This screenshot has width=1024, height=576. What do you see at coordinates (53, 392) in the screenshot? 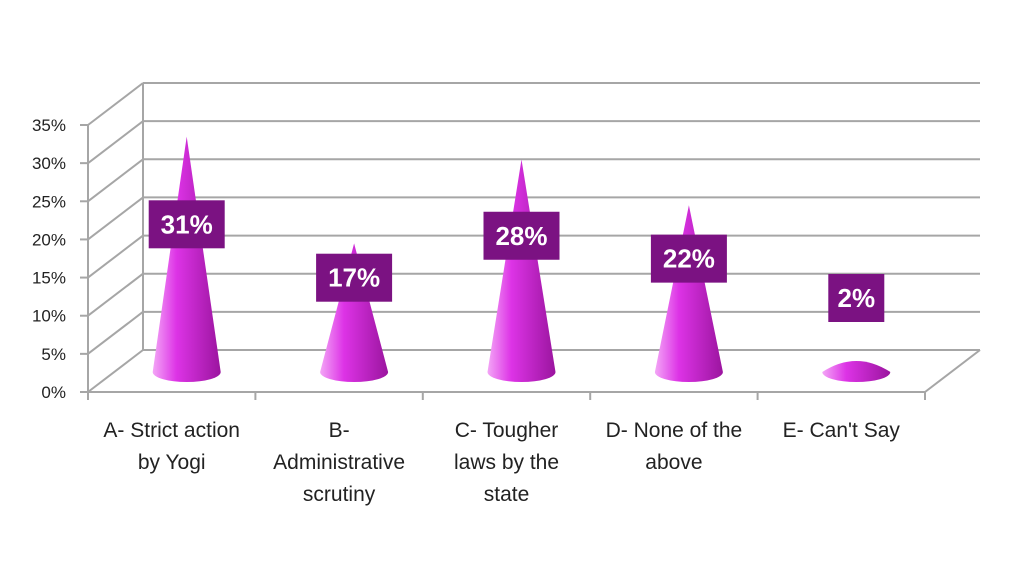
I see `y-tick-label: 0%` at bounding box center [53, 392].